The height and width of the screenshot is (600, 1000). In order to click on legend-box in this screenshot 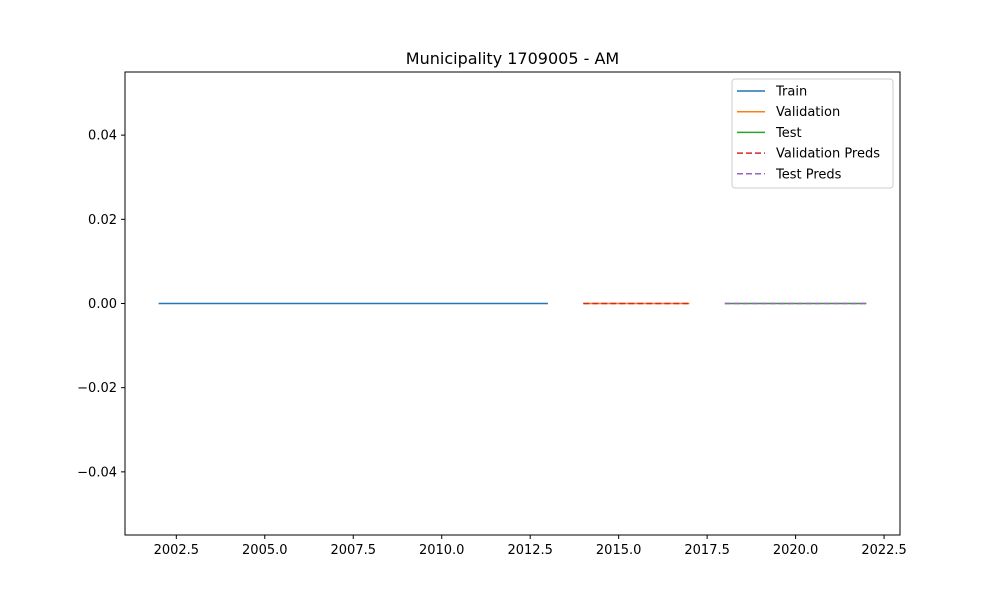, I will do `click(812, 133)`.